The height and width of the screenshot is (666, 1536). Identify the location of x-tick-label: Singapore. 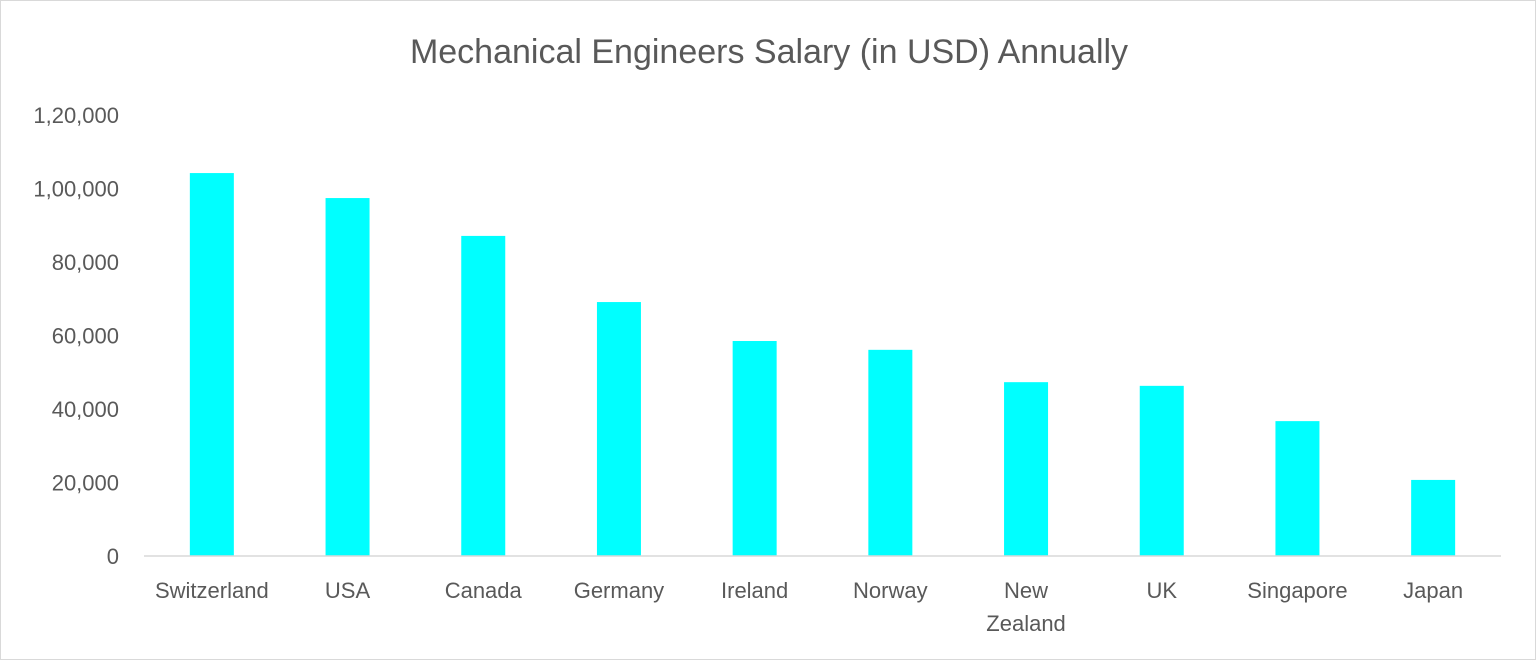
(1297, 590).